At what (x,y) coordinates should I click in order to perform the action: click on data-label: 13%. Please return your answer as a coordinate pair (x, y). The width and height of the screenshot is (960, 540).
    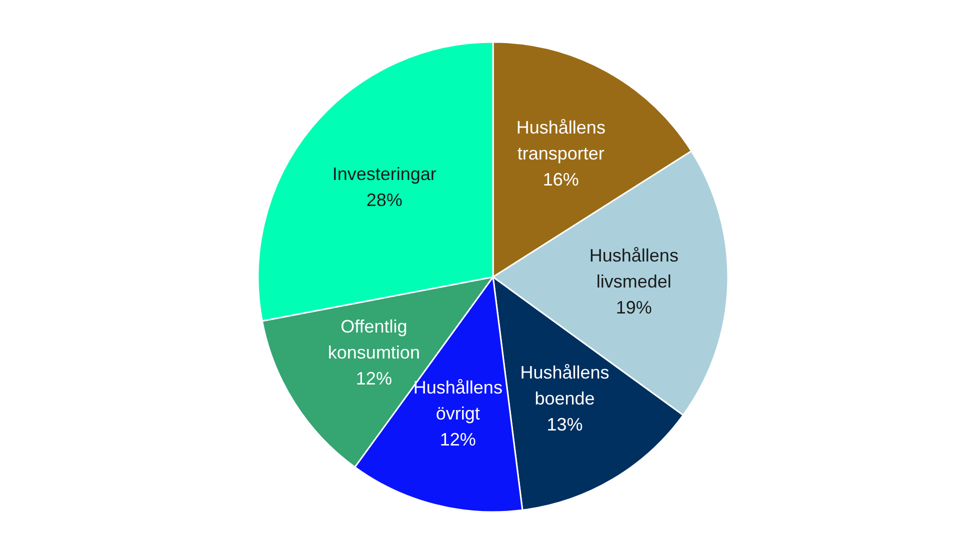
    Looking at the image, I should click on (564, 424).